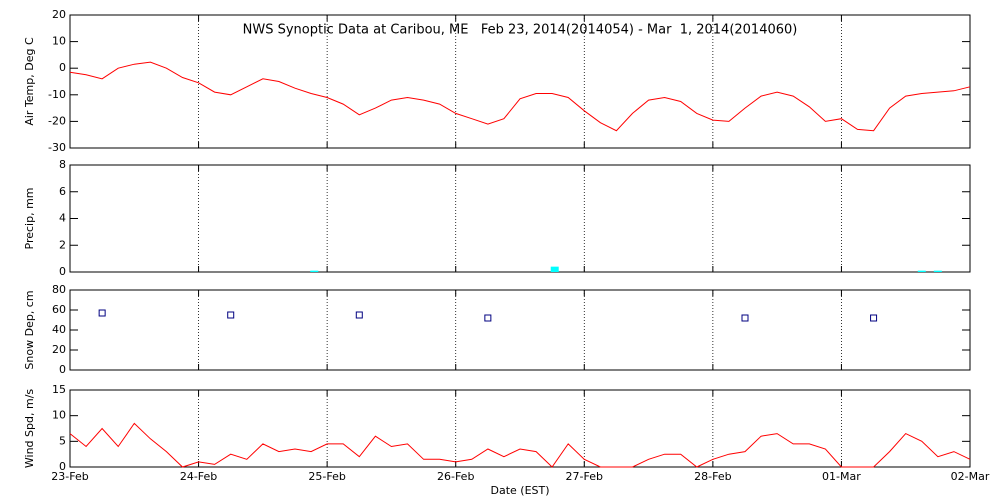 The image size is (1000, 500). I want to click on x-tick-label: 24-Feb, so click(198, 476).